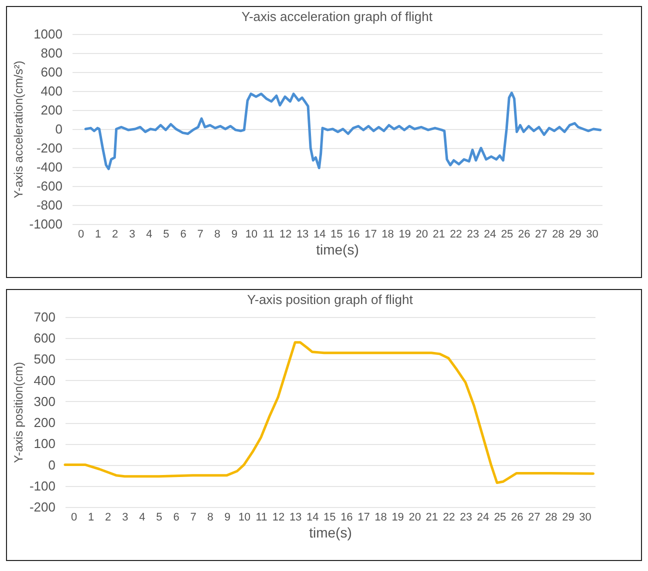 Image resolution: width=648 pixels, height=571 pixels. What do you see at coordinates (45, 359) in the screenshot?
I see `y-tick-label: 500` at bounding box center [45, 359].